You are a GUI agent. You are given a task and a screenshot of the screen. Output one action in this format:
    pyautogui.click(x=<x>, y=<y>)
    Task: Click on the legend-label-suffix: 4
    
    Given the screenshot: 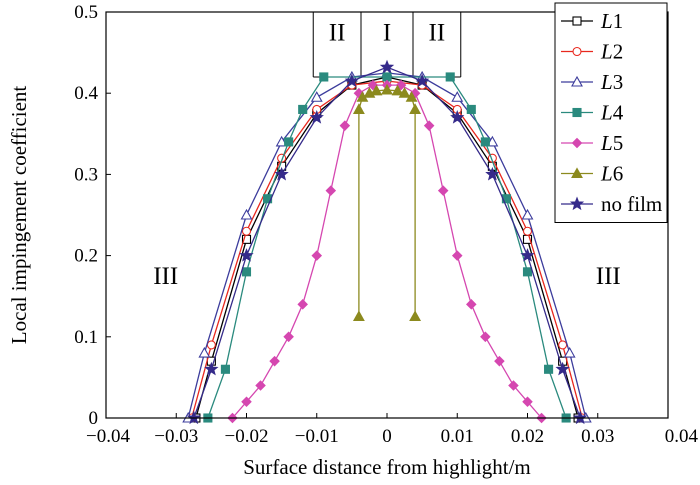 What is the action you would take?
    pyautogui.click(x=618, y=113)
    